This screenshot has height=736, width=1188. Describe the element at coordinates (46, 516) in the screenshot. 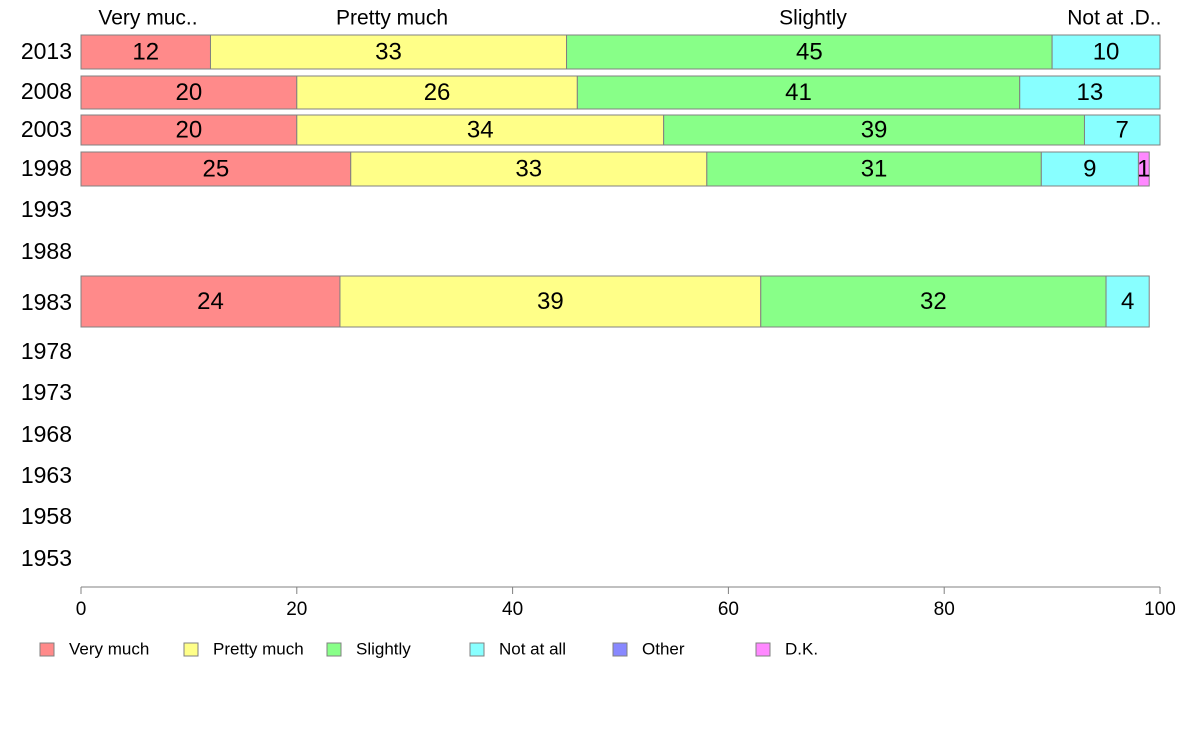

I see `year-label-1958: 1958` at that location.